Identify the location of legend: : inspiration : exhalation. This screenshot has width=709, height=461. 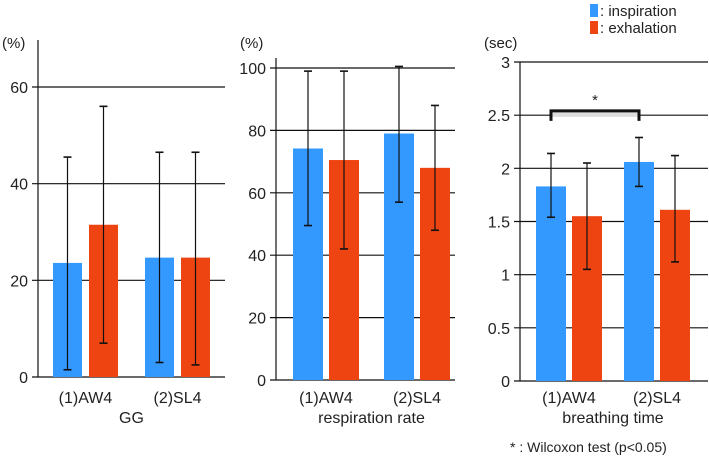
(633, 20).